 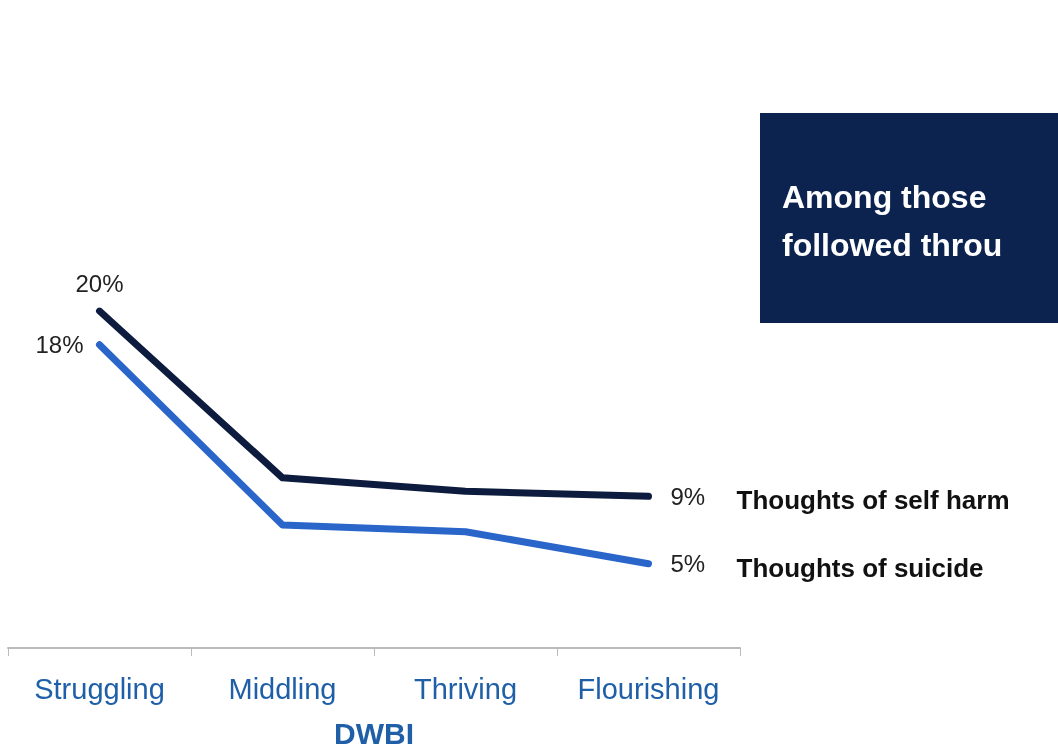 I want to click on x-tick-label: Struggling, so click(x=99, y=688).